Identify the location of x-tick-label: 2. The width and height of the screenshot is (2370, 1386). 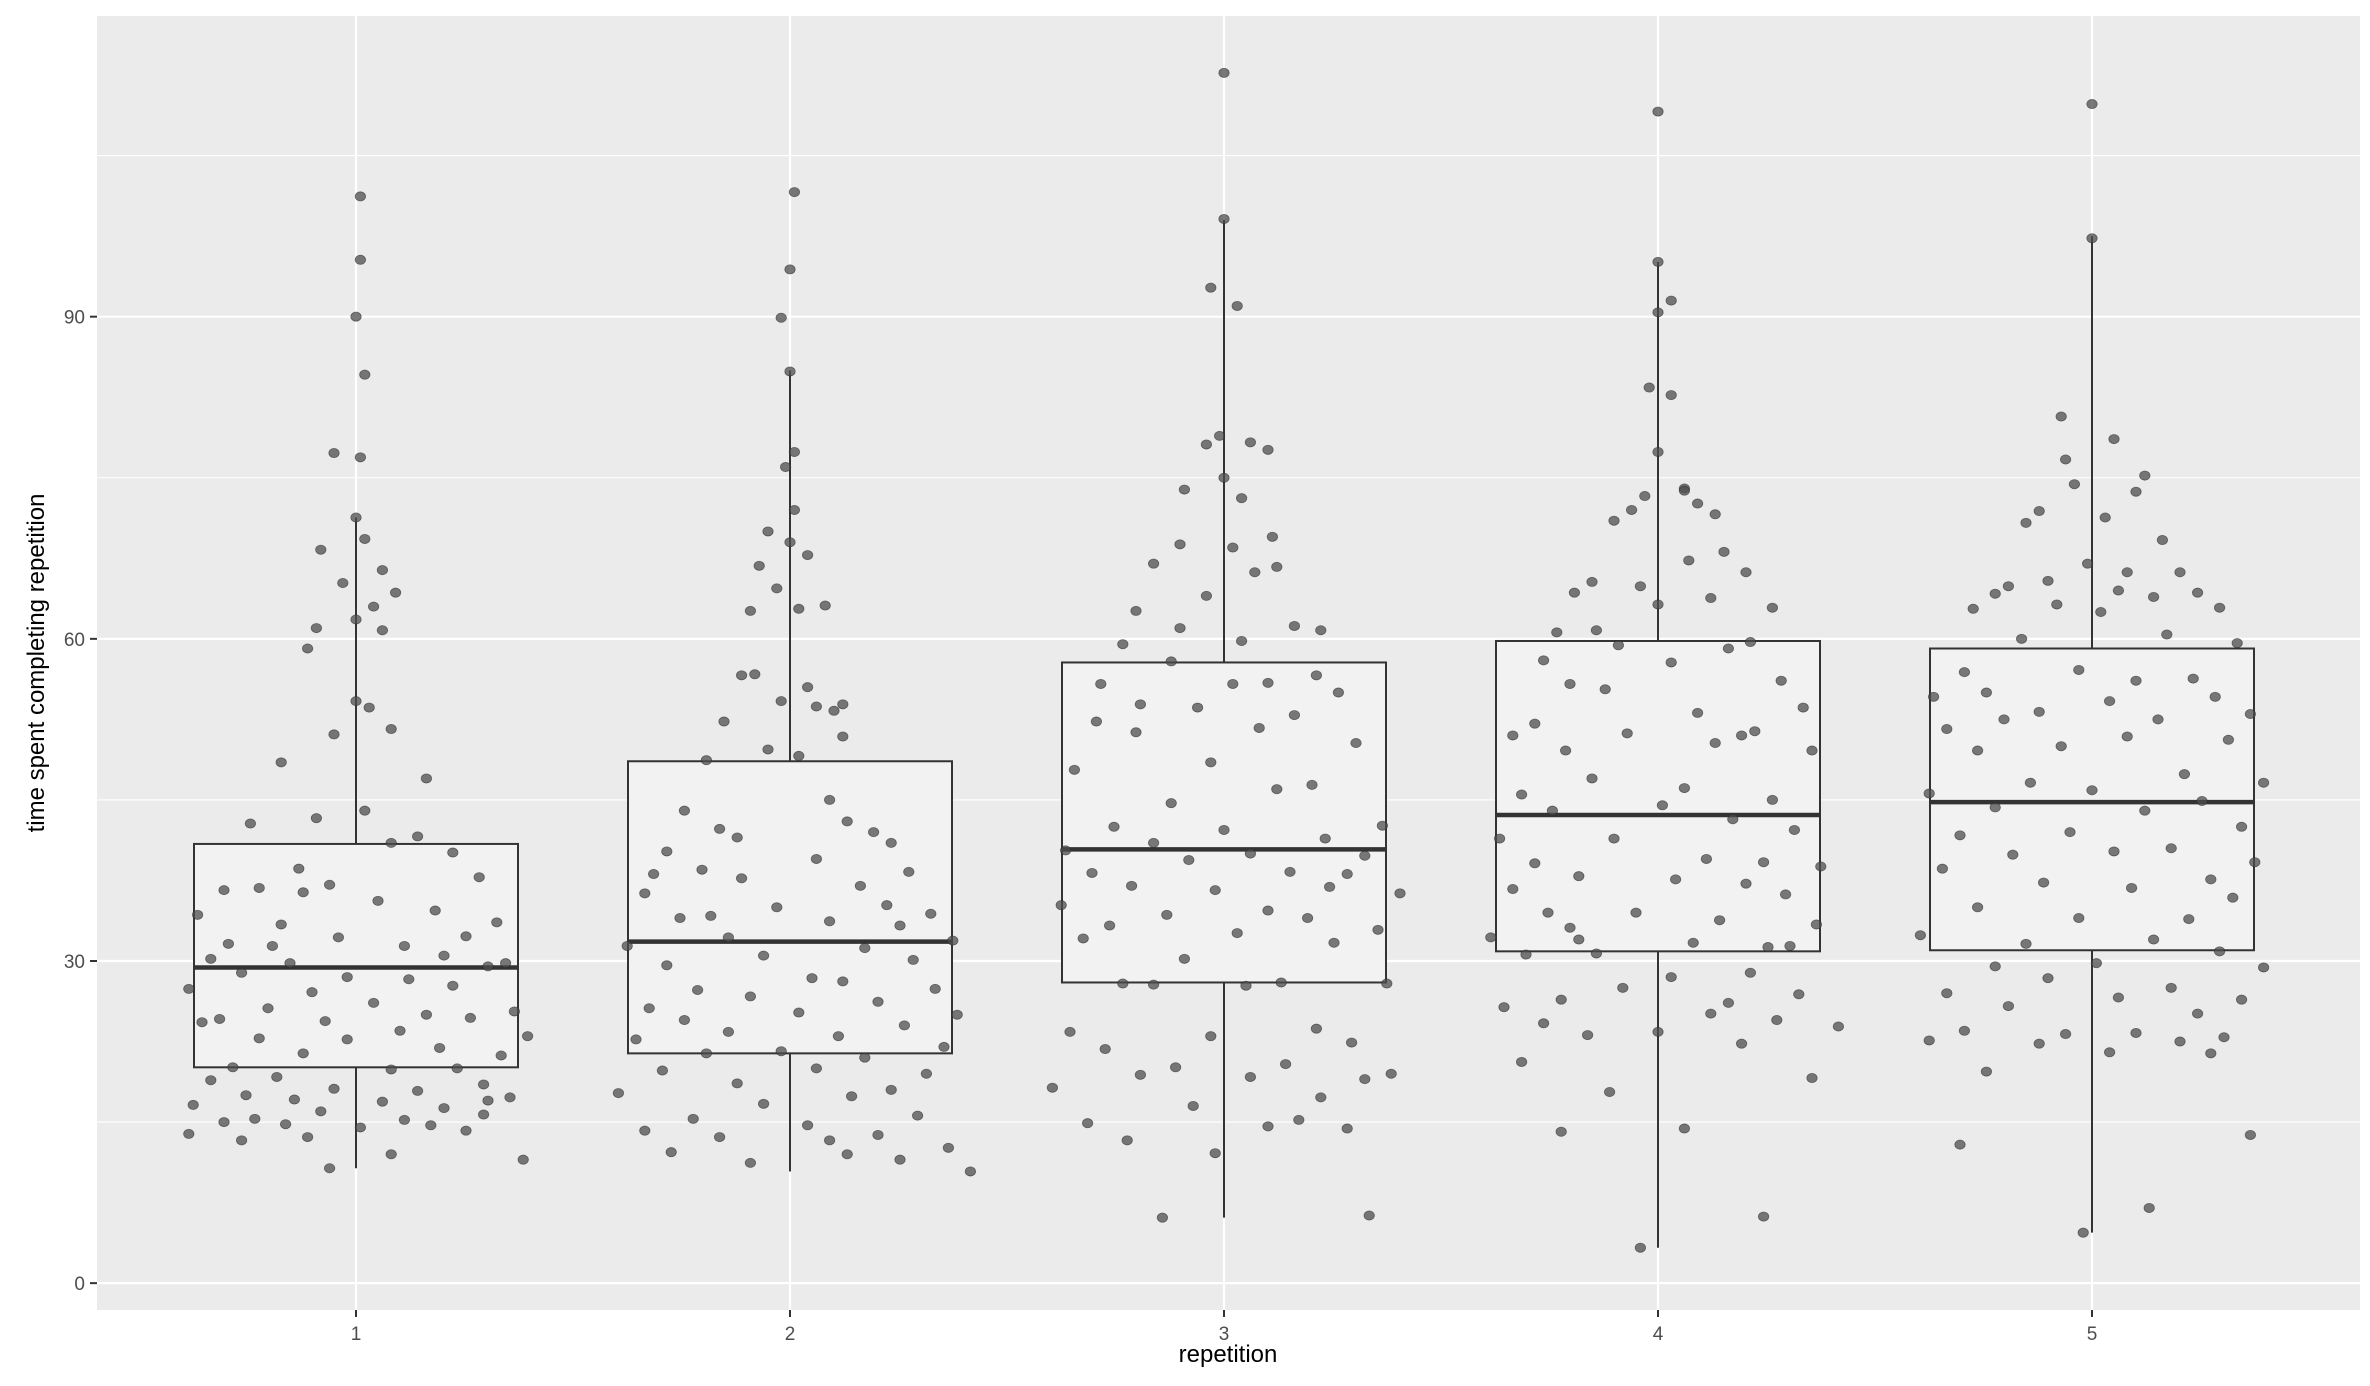
(790, 1334).